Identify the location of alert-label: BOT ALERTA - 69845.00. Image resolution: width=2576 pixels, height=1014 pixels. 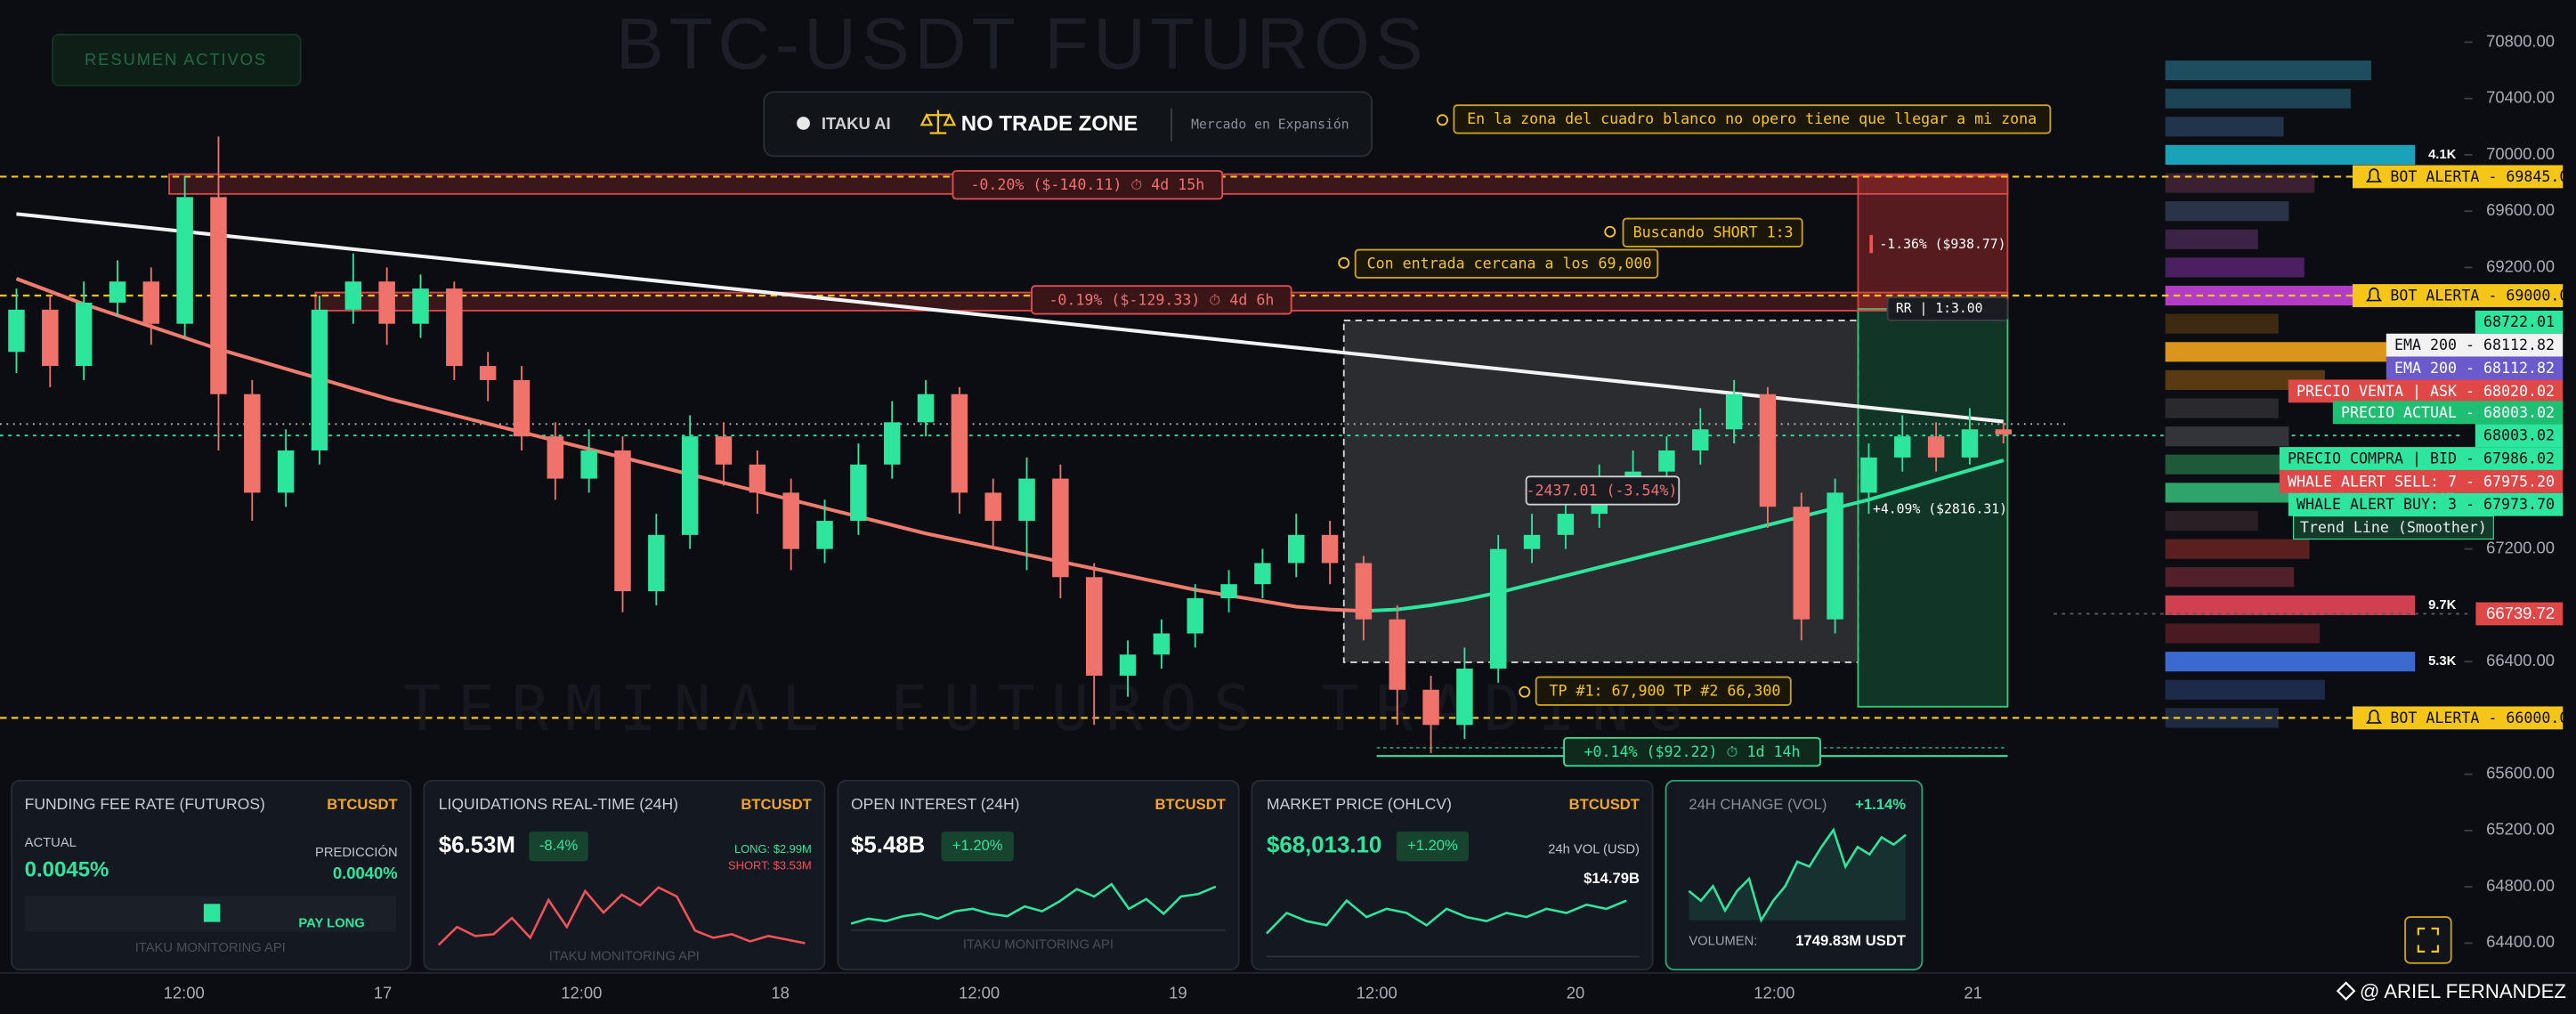
(2483, 176).